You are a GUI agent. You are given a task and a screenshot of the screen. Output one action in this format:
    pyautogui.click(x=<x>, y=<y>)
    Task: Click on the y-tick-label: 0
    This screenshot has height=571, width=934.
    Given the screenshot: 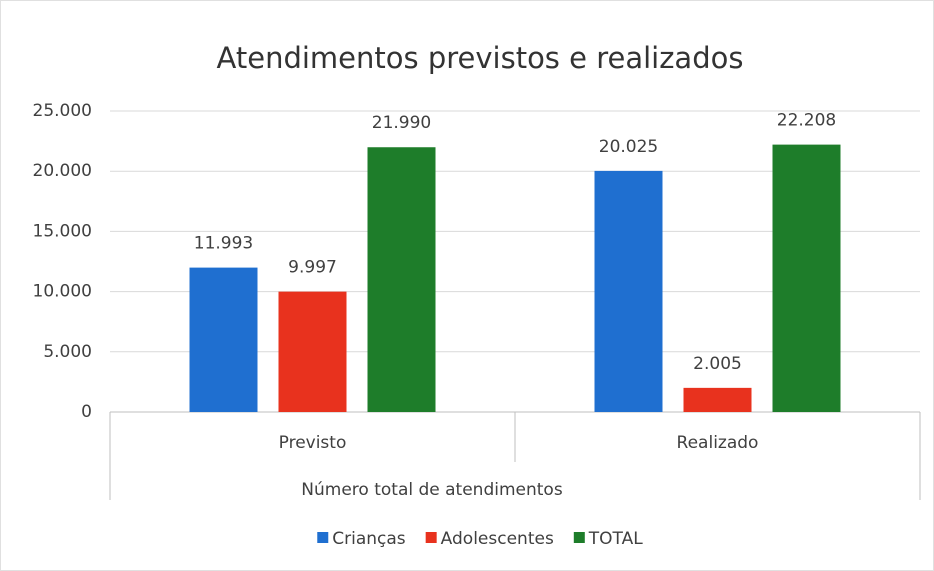 What is the action you would take?
    pyautogui.click(x=86, y=412)
    